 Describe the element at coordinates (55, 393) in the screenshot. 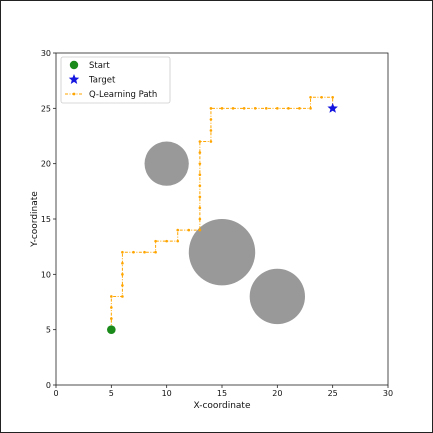

I see `x-tick-label: 0` at that location.